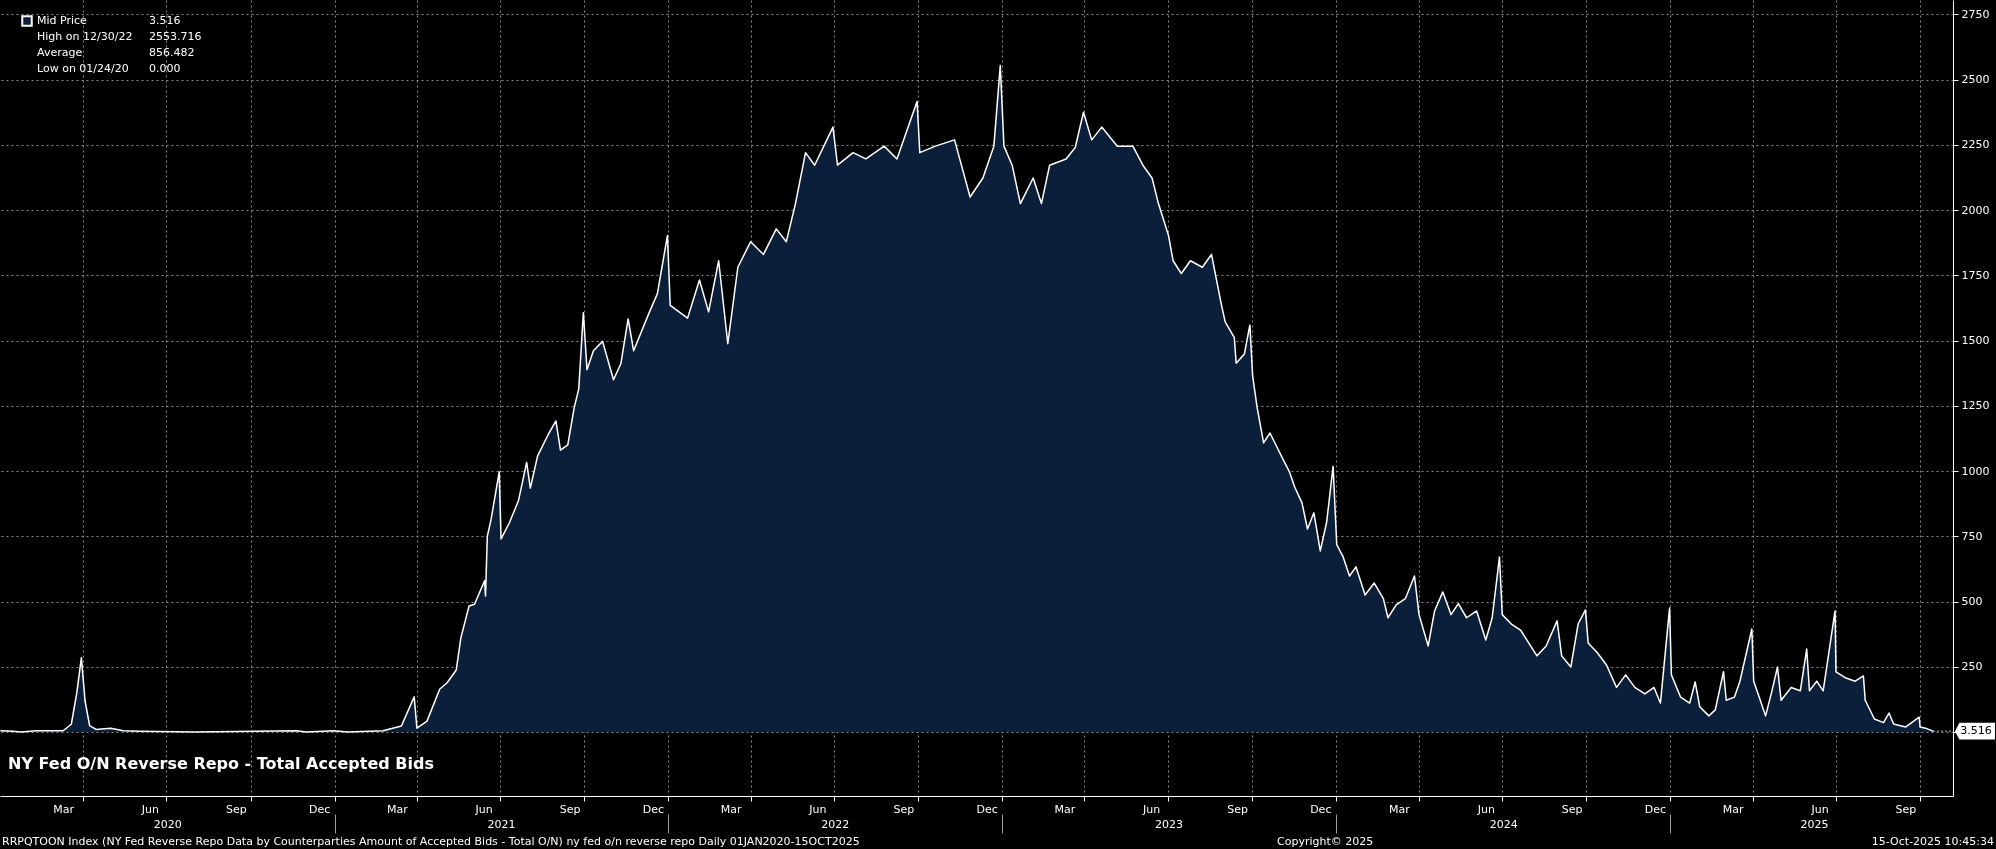  I want to click on text: RRPQTOON Index (NY Fed Reverse Repo Data by Counterparties Amount of Accepted Bids - Total O/N) ny fed o/n reverse repo Daily 01JAN2020-15OCT2025, so click(431, 841).